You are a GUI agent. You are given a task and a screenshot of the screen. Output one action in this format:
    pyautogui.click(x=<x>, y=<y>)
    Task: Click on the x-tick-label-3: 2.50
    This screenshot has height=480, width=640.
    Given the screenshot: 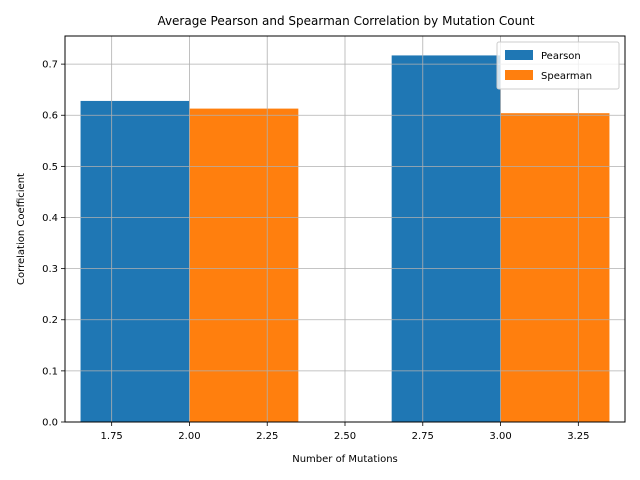 What is the action you would take?
    pyautogui.click(x=345, y=436)
    